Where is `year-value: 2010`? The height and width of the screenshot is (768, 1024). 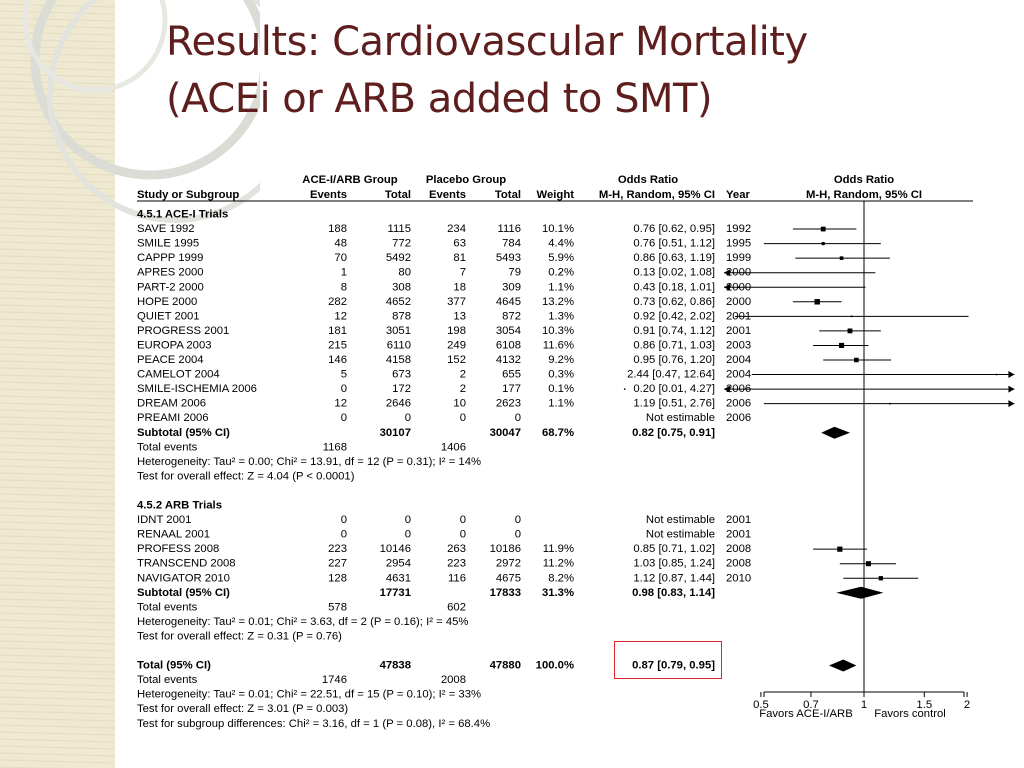
year-value: 2010 is located at coordinates (738, 578).